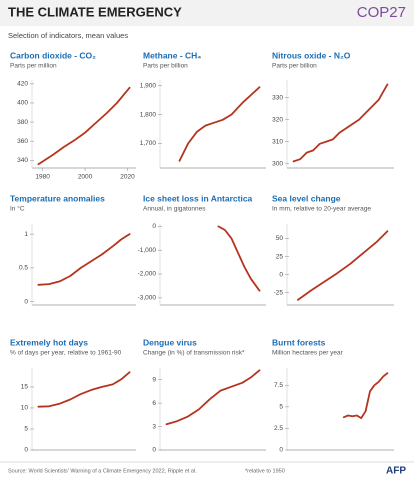  Describe the element at coordinates (22, 122) in the screenshot. I see `y-tick-label: 380` at that location.